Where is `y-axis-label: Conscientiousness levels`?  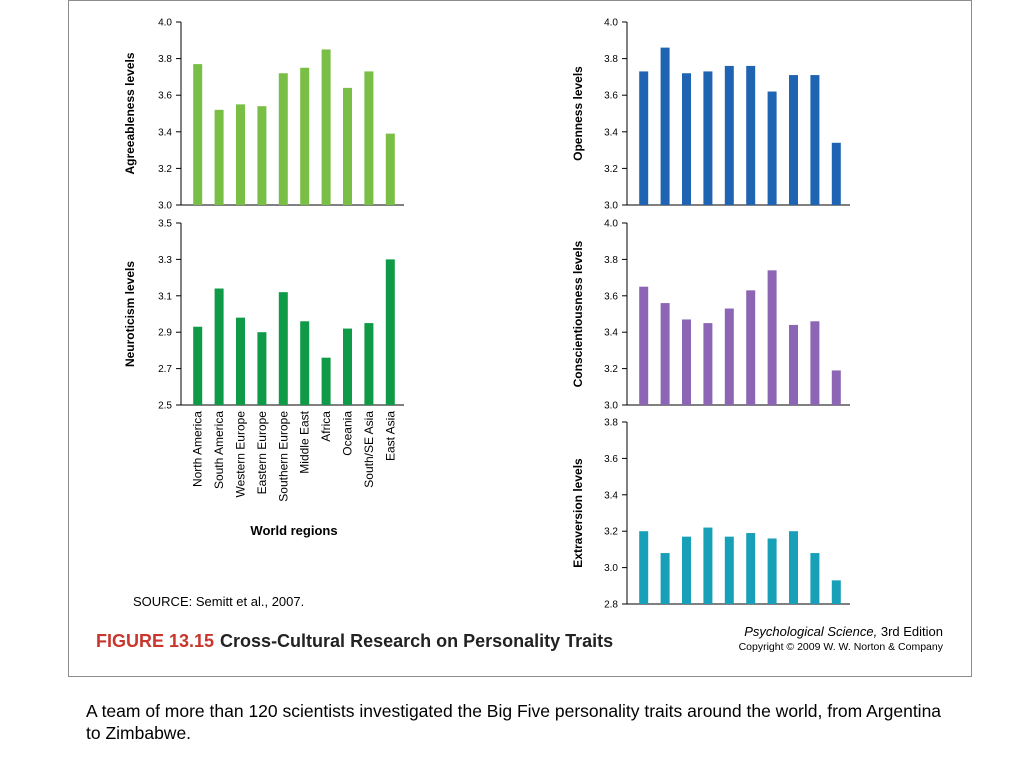
y-axis-label: Conscientiousness levels is located at coordinates (578, 313).